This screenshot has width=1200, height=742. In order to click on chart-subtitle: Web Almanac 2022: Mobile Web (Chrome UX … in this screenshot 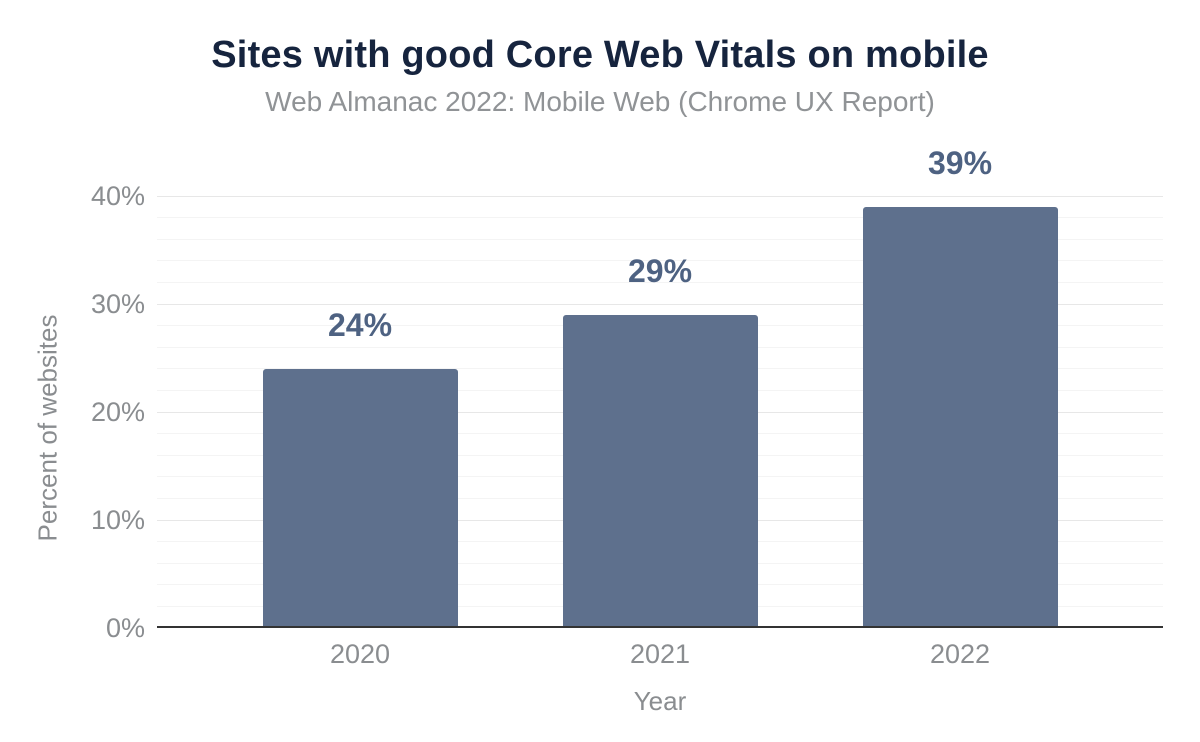, I will do `click(600, 101)`.